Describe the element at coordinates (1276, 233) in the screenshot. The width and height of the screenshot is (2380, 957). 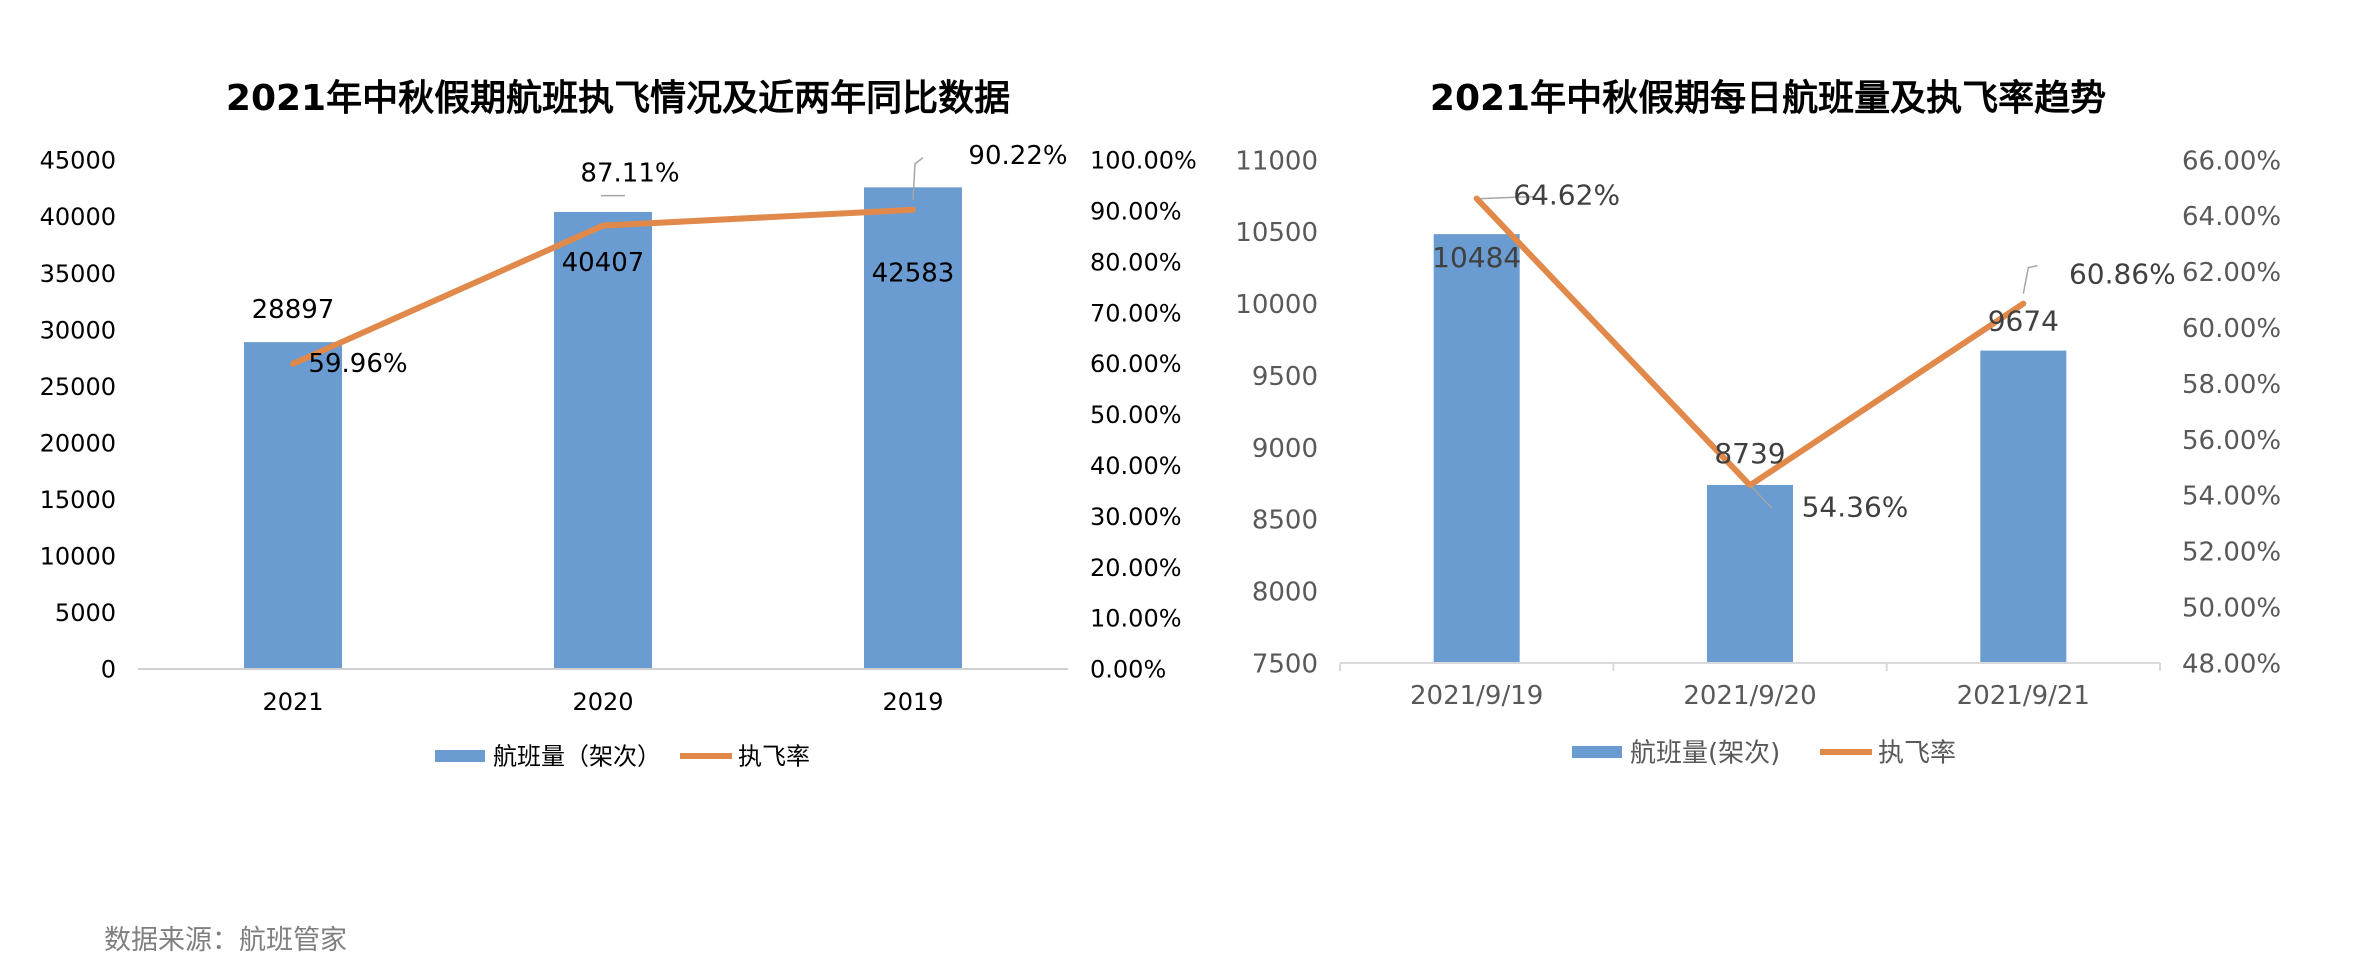
I see `y-left-tick-label: 10500` at that location.